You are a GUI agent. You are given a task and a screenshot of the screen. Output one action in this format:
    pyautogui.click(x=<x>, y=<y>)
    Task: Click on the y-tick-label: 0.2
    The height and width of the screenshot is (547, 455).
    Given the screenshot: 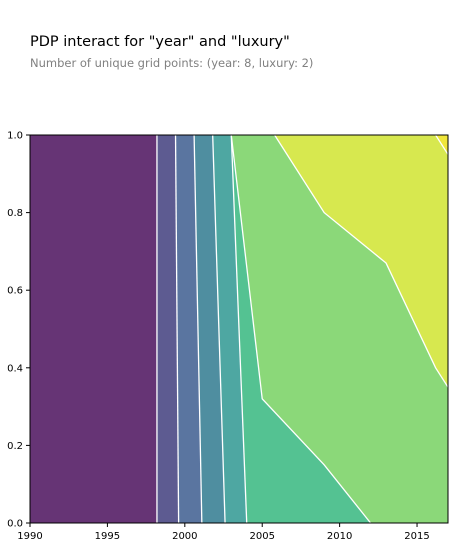 What is the action you would take?
    pyautogui.click(x=15, y=446)
    